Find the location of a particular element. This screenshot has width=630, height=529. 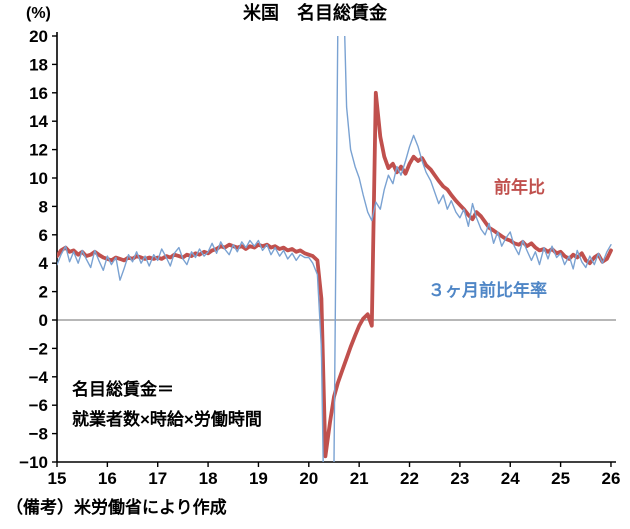

y-tick-label: 8 is located at coordinates (43, 206).